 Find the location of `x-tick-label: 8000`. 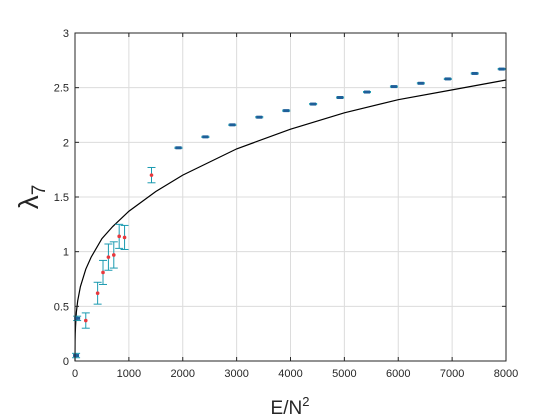

x-tick-label: 8000 is located at coordinates (506, 374).